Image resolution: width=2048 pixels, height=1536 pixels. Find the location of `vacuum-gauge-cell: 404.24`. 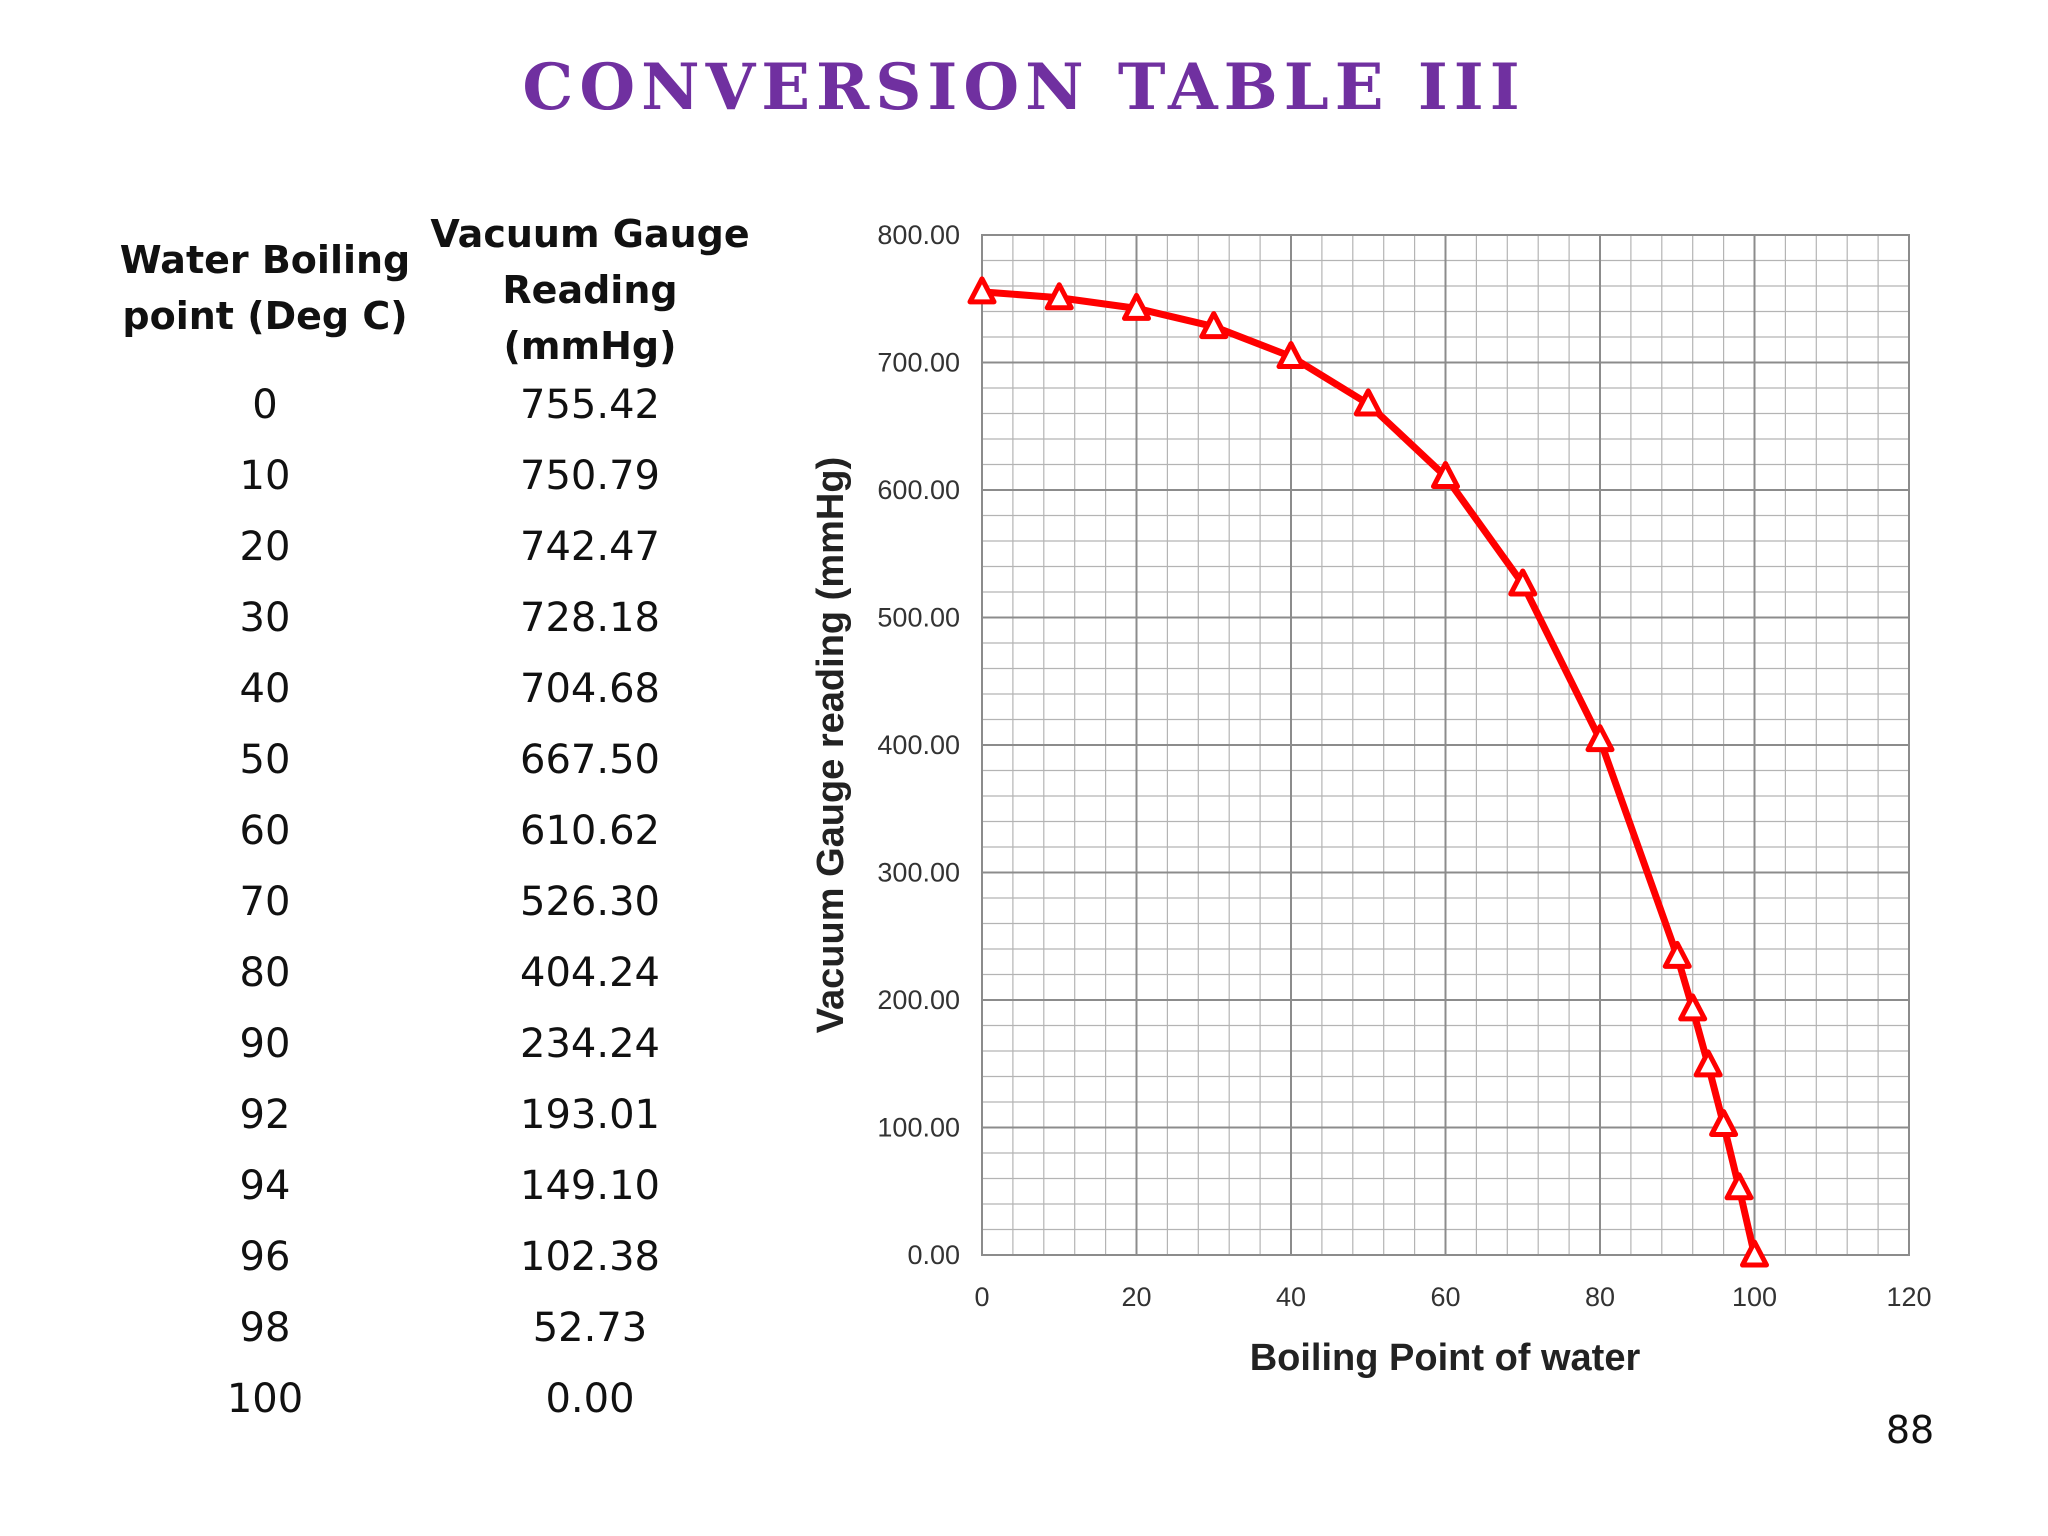

vacuum-gauge-cell: 404.24 is located at coordinates (590, 973).